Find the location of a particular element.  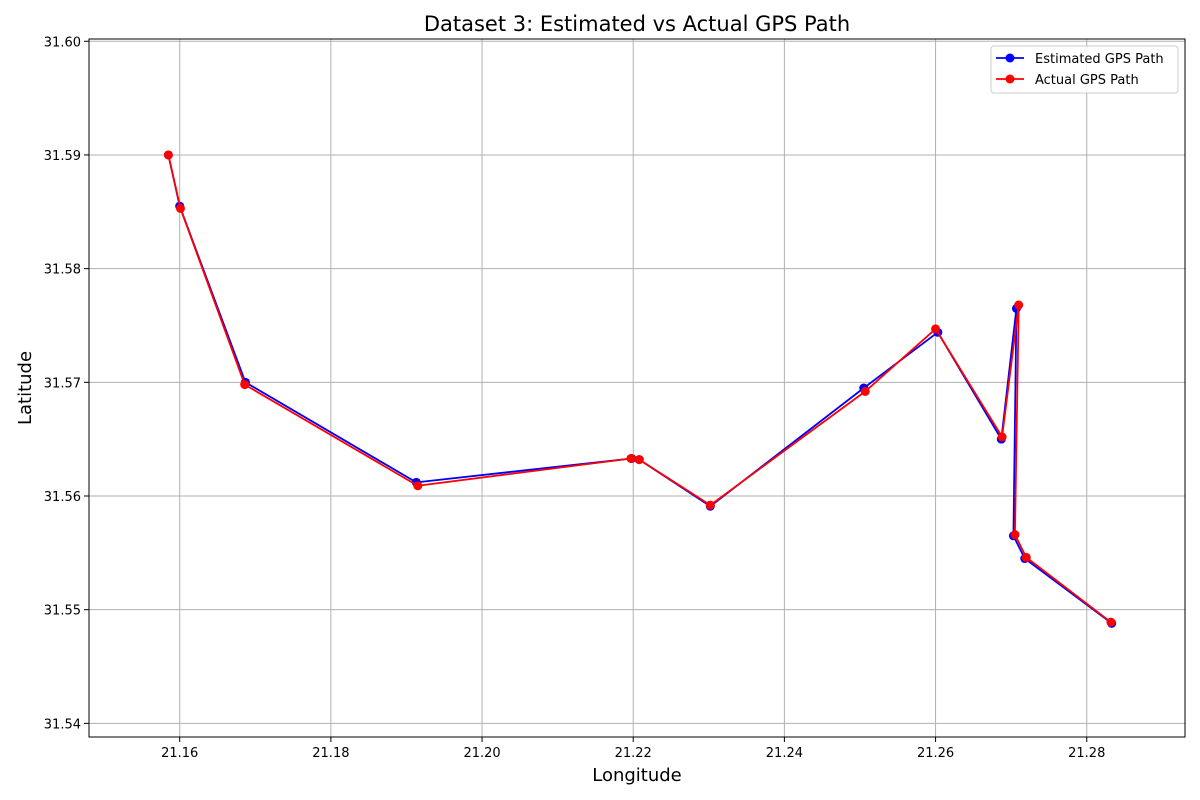

x-tick-label: 21.28 is located at coordinates (1086, 753).